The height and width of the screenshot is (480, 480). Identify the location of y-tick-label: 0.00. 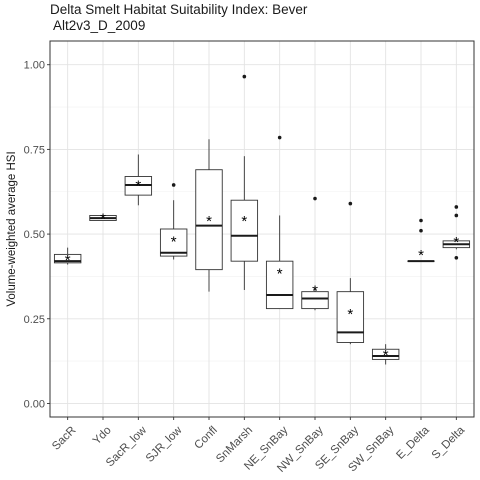
(34, 404).